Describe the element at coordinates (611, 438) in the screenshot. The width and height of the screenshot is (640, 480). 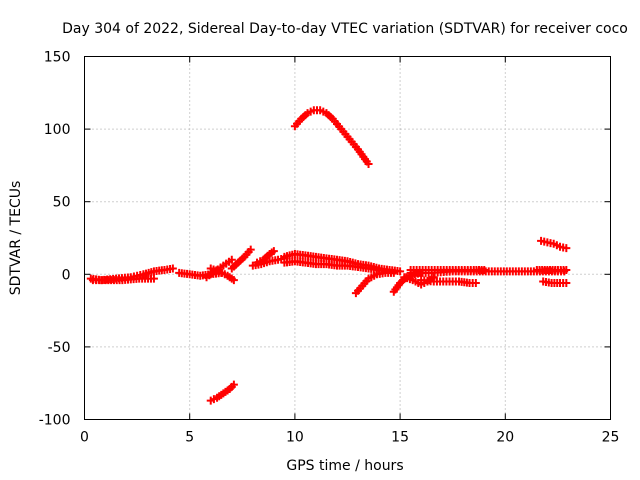
I see `x-tick-label: 25` at that location.